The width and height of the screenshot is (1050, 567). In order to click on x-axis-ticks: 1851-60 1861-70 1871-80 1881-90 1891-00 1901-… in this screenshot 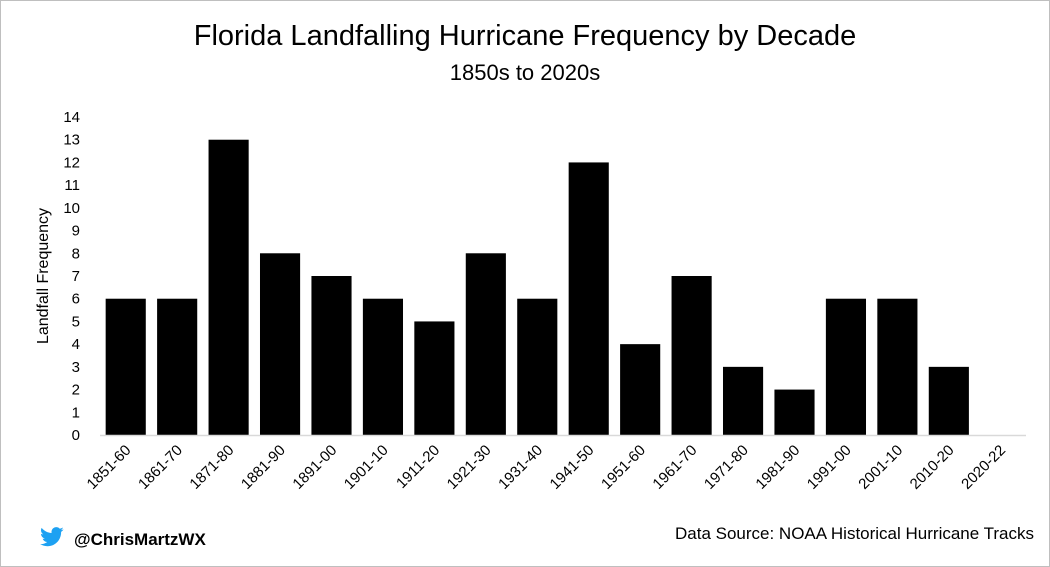, I will do `click(547, 467)`.